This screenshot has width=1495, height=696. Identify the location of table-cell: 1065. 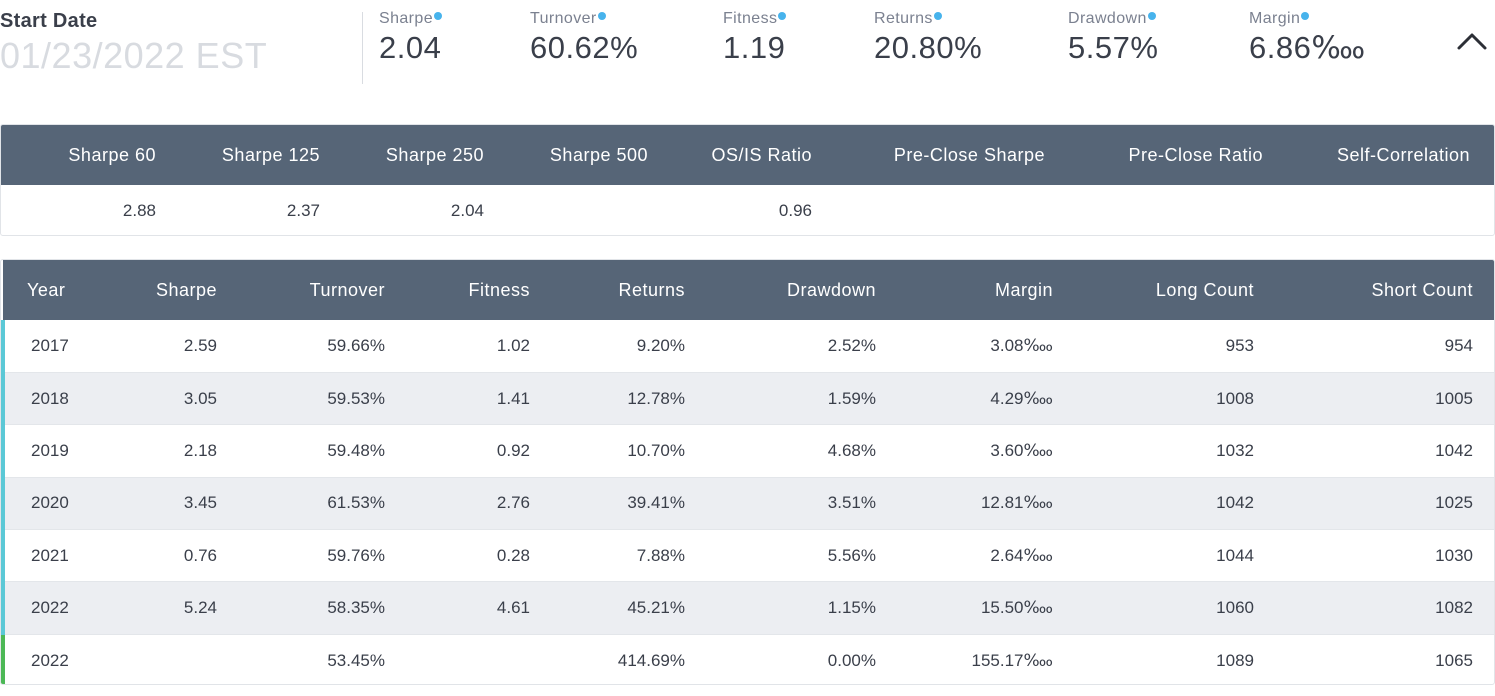
(1374, 659).